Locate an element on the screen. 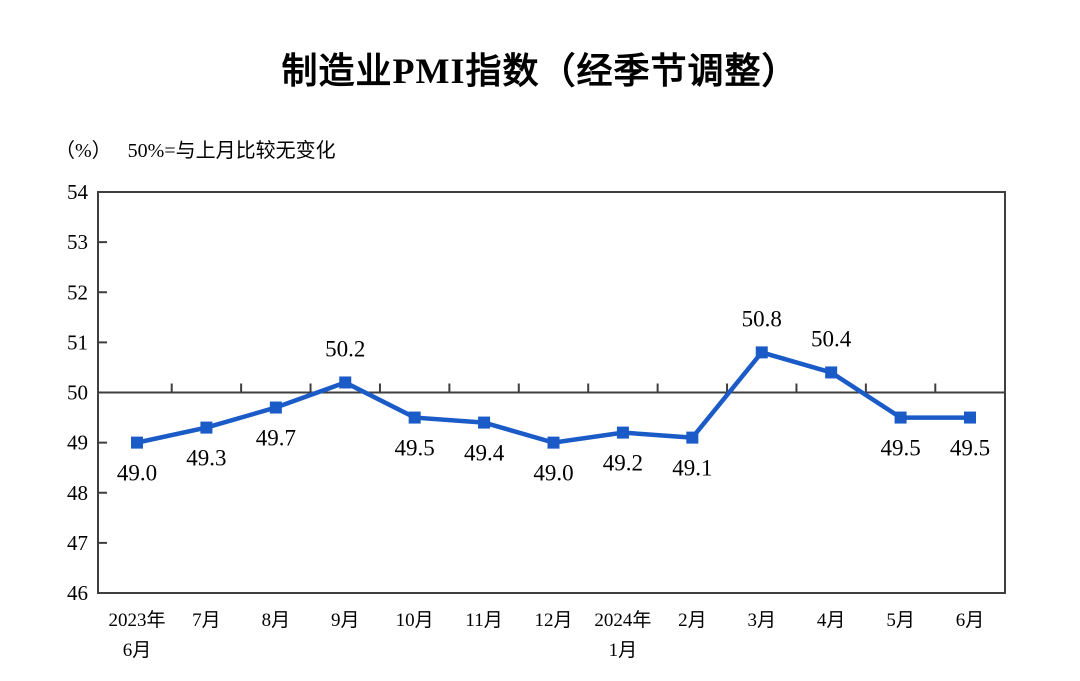 This screenshot has height=681, width=1080. data-point-label: 50.4 is located at coordinates (831, 338).